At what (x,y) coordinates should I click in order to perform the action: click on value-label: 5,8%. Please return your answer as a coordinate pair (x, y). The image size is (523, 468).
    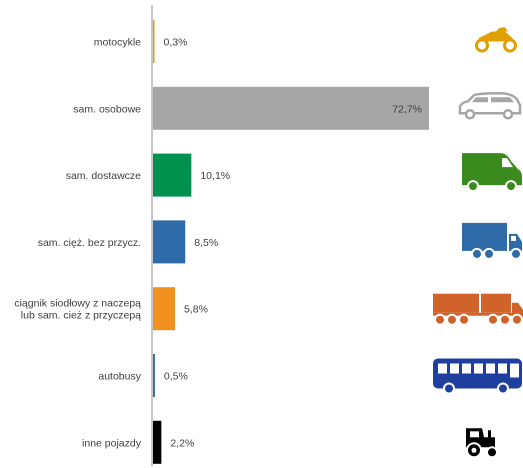
    Looking at the image, I should click on (196, 310).